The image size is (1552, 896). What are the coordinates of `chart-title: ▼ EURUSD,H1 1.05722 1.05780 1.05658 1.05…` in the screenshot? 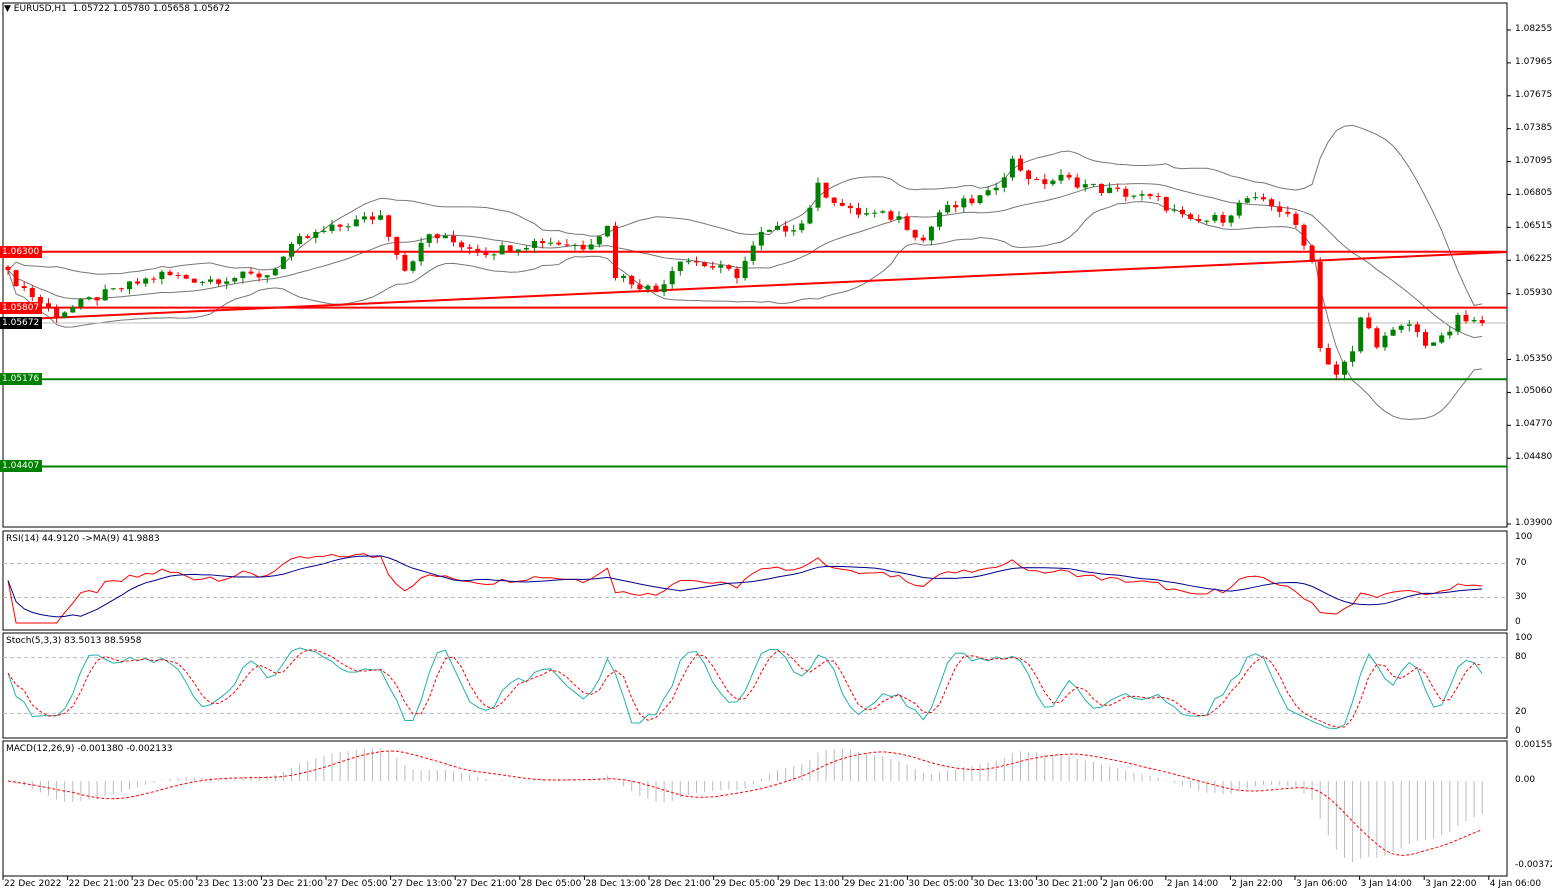 It's located at (117, 9).